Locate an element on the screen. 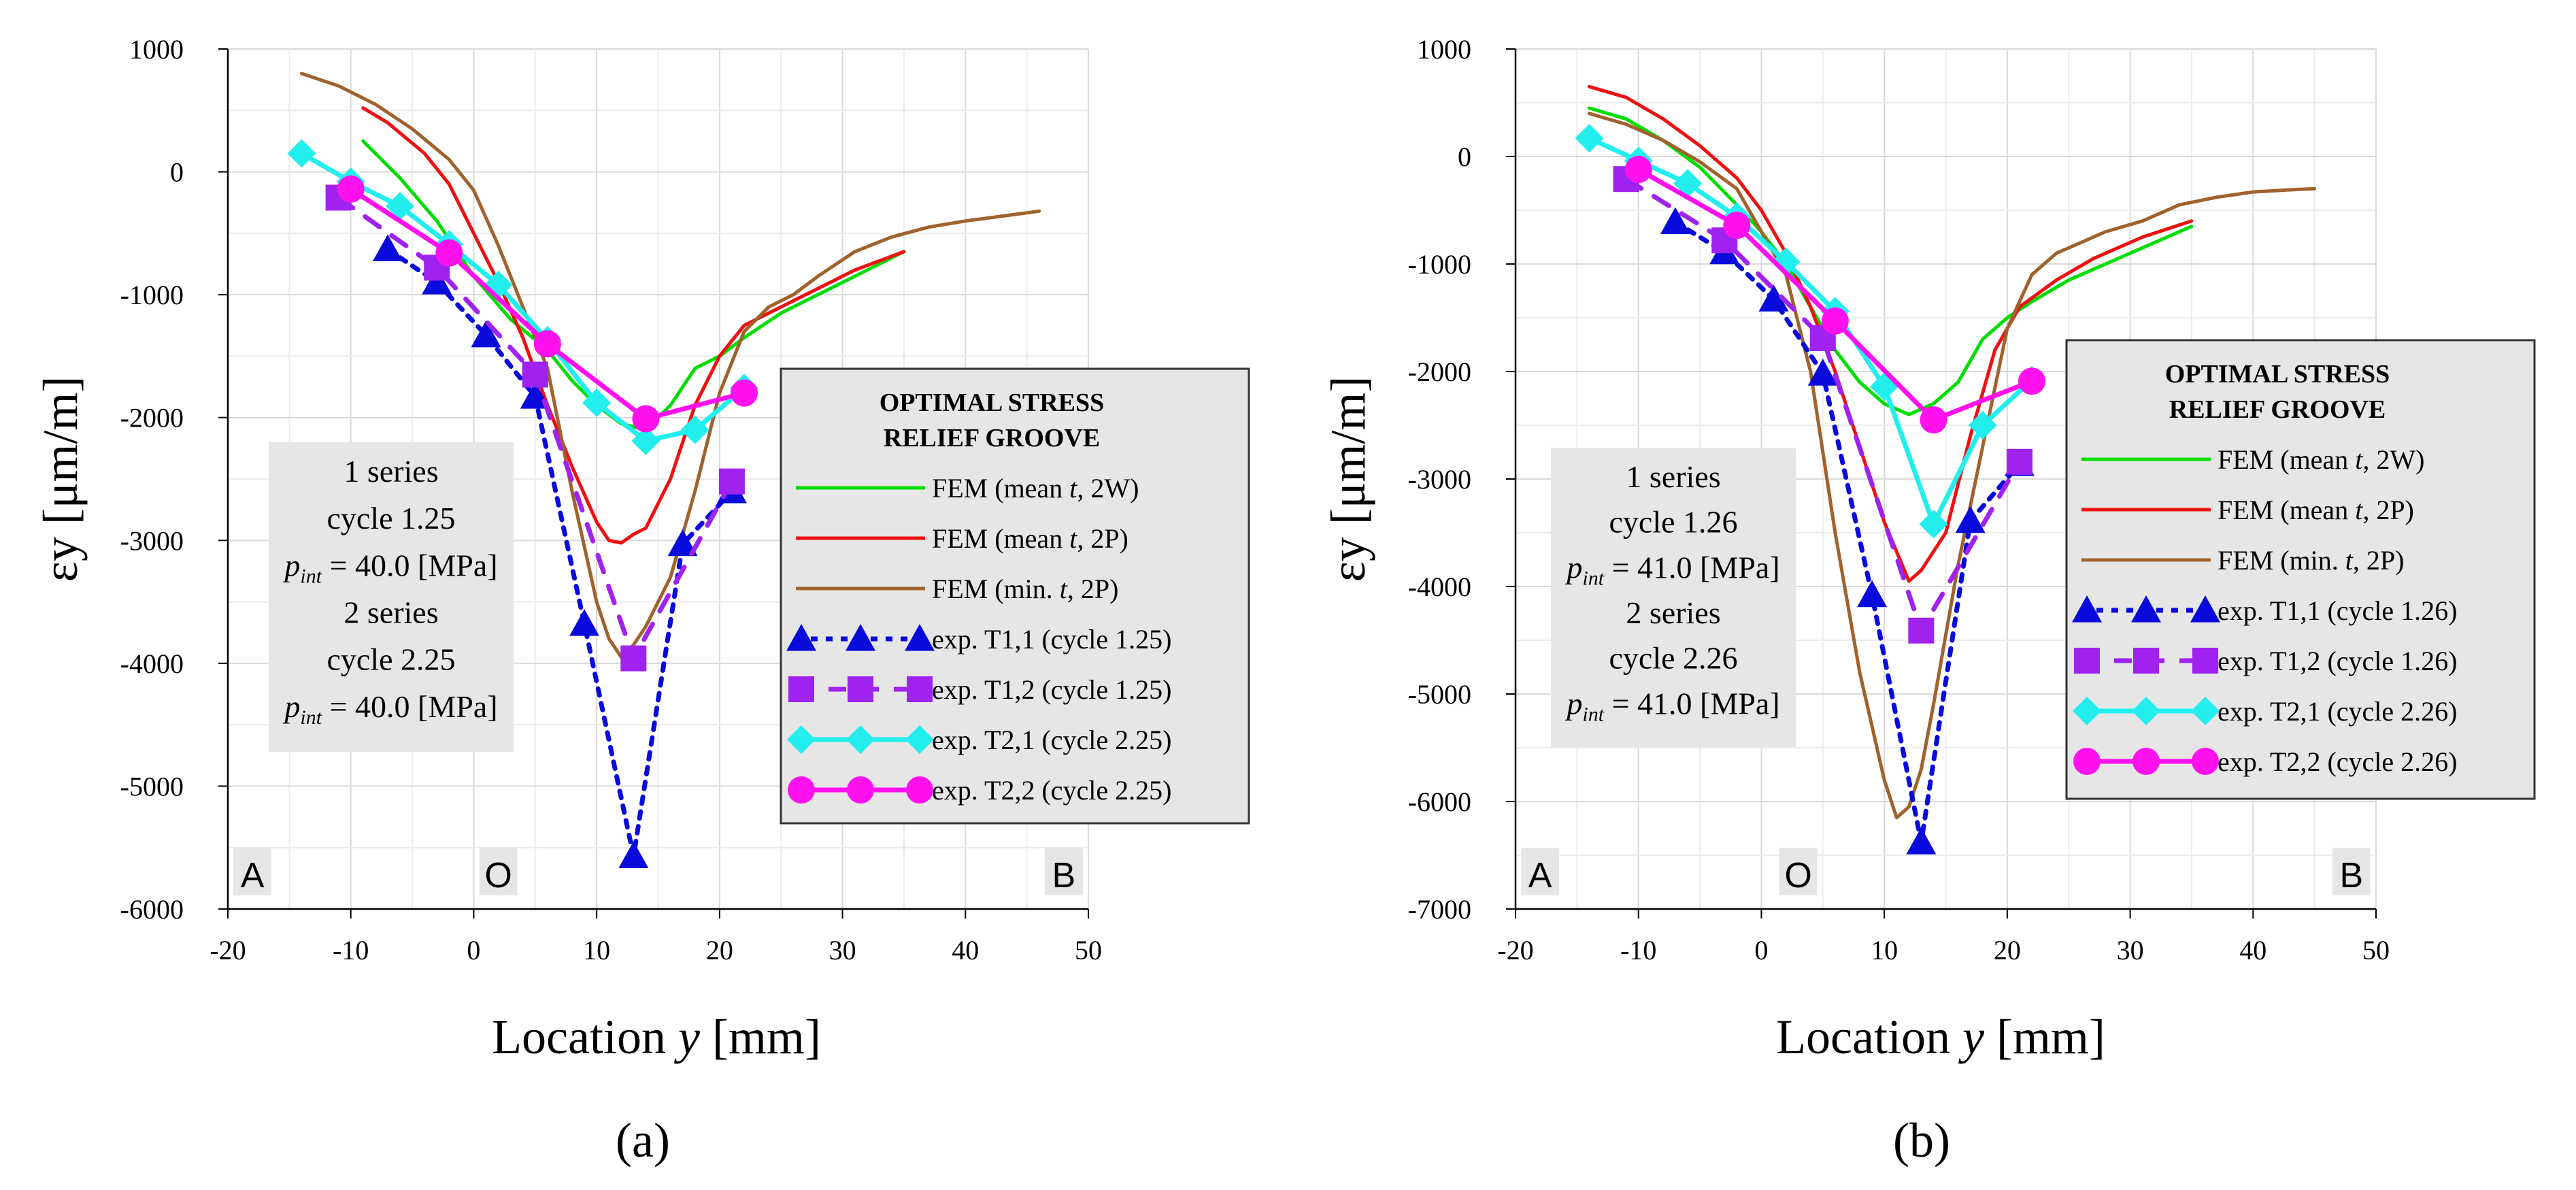 Image resolution: width=2576 pixels, height=1190 pixels. legend-label-exp-t1-1-cycle-1-26: exp. T1,1 (cycle 1.26) is located at coordinates (2337, 610).